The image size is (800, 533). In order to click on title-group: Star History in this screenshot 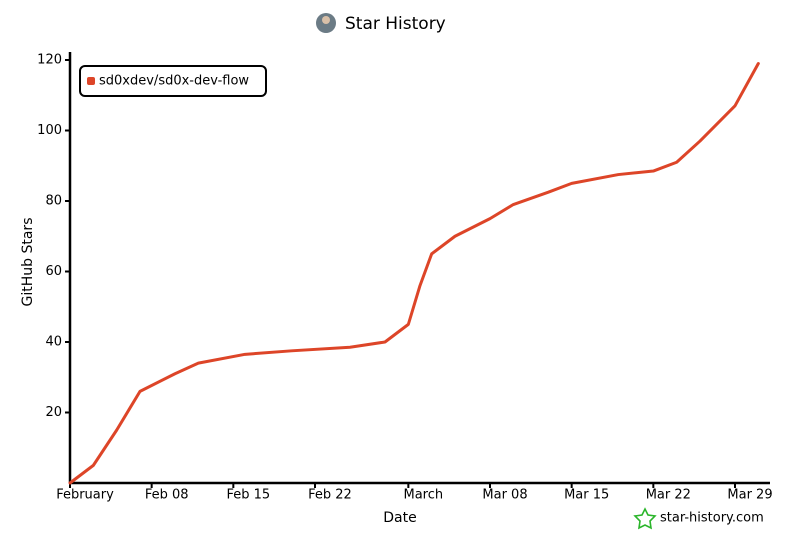, I will do `click(381, 23)`.